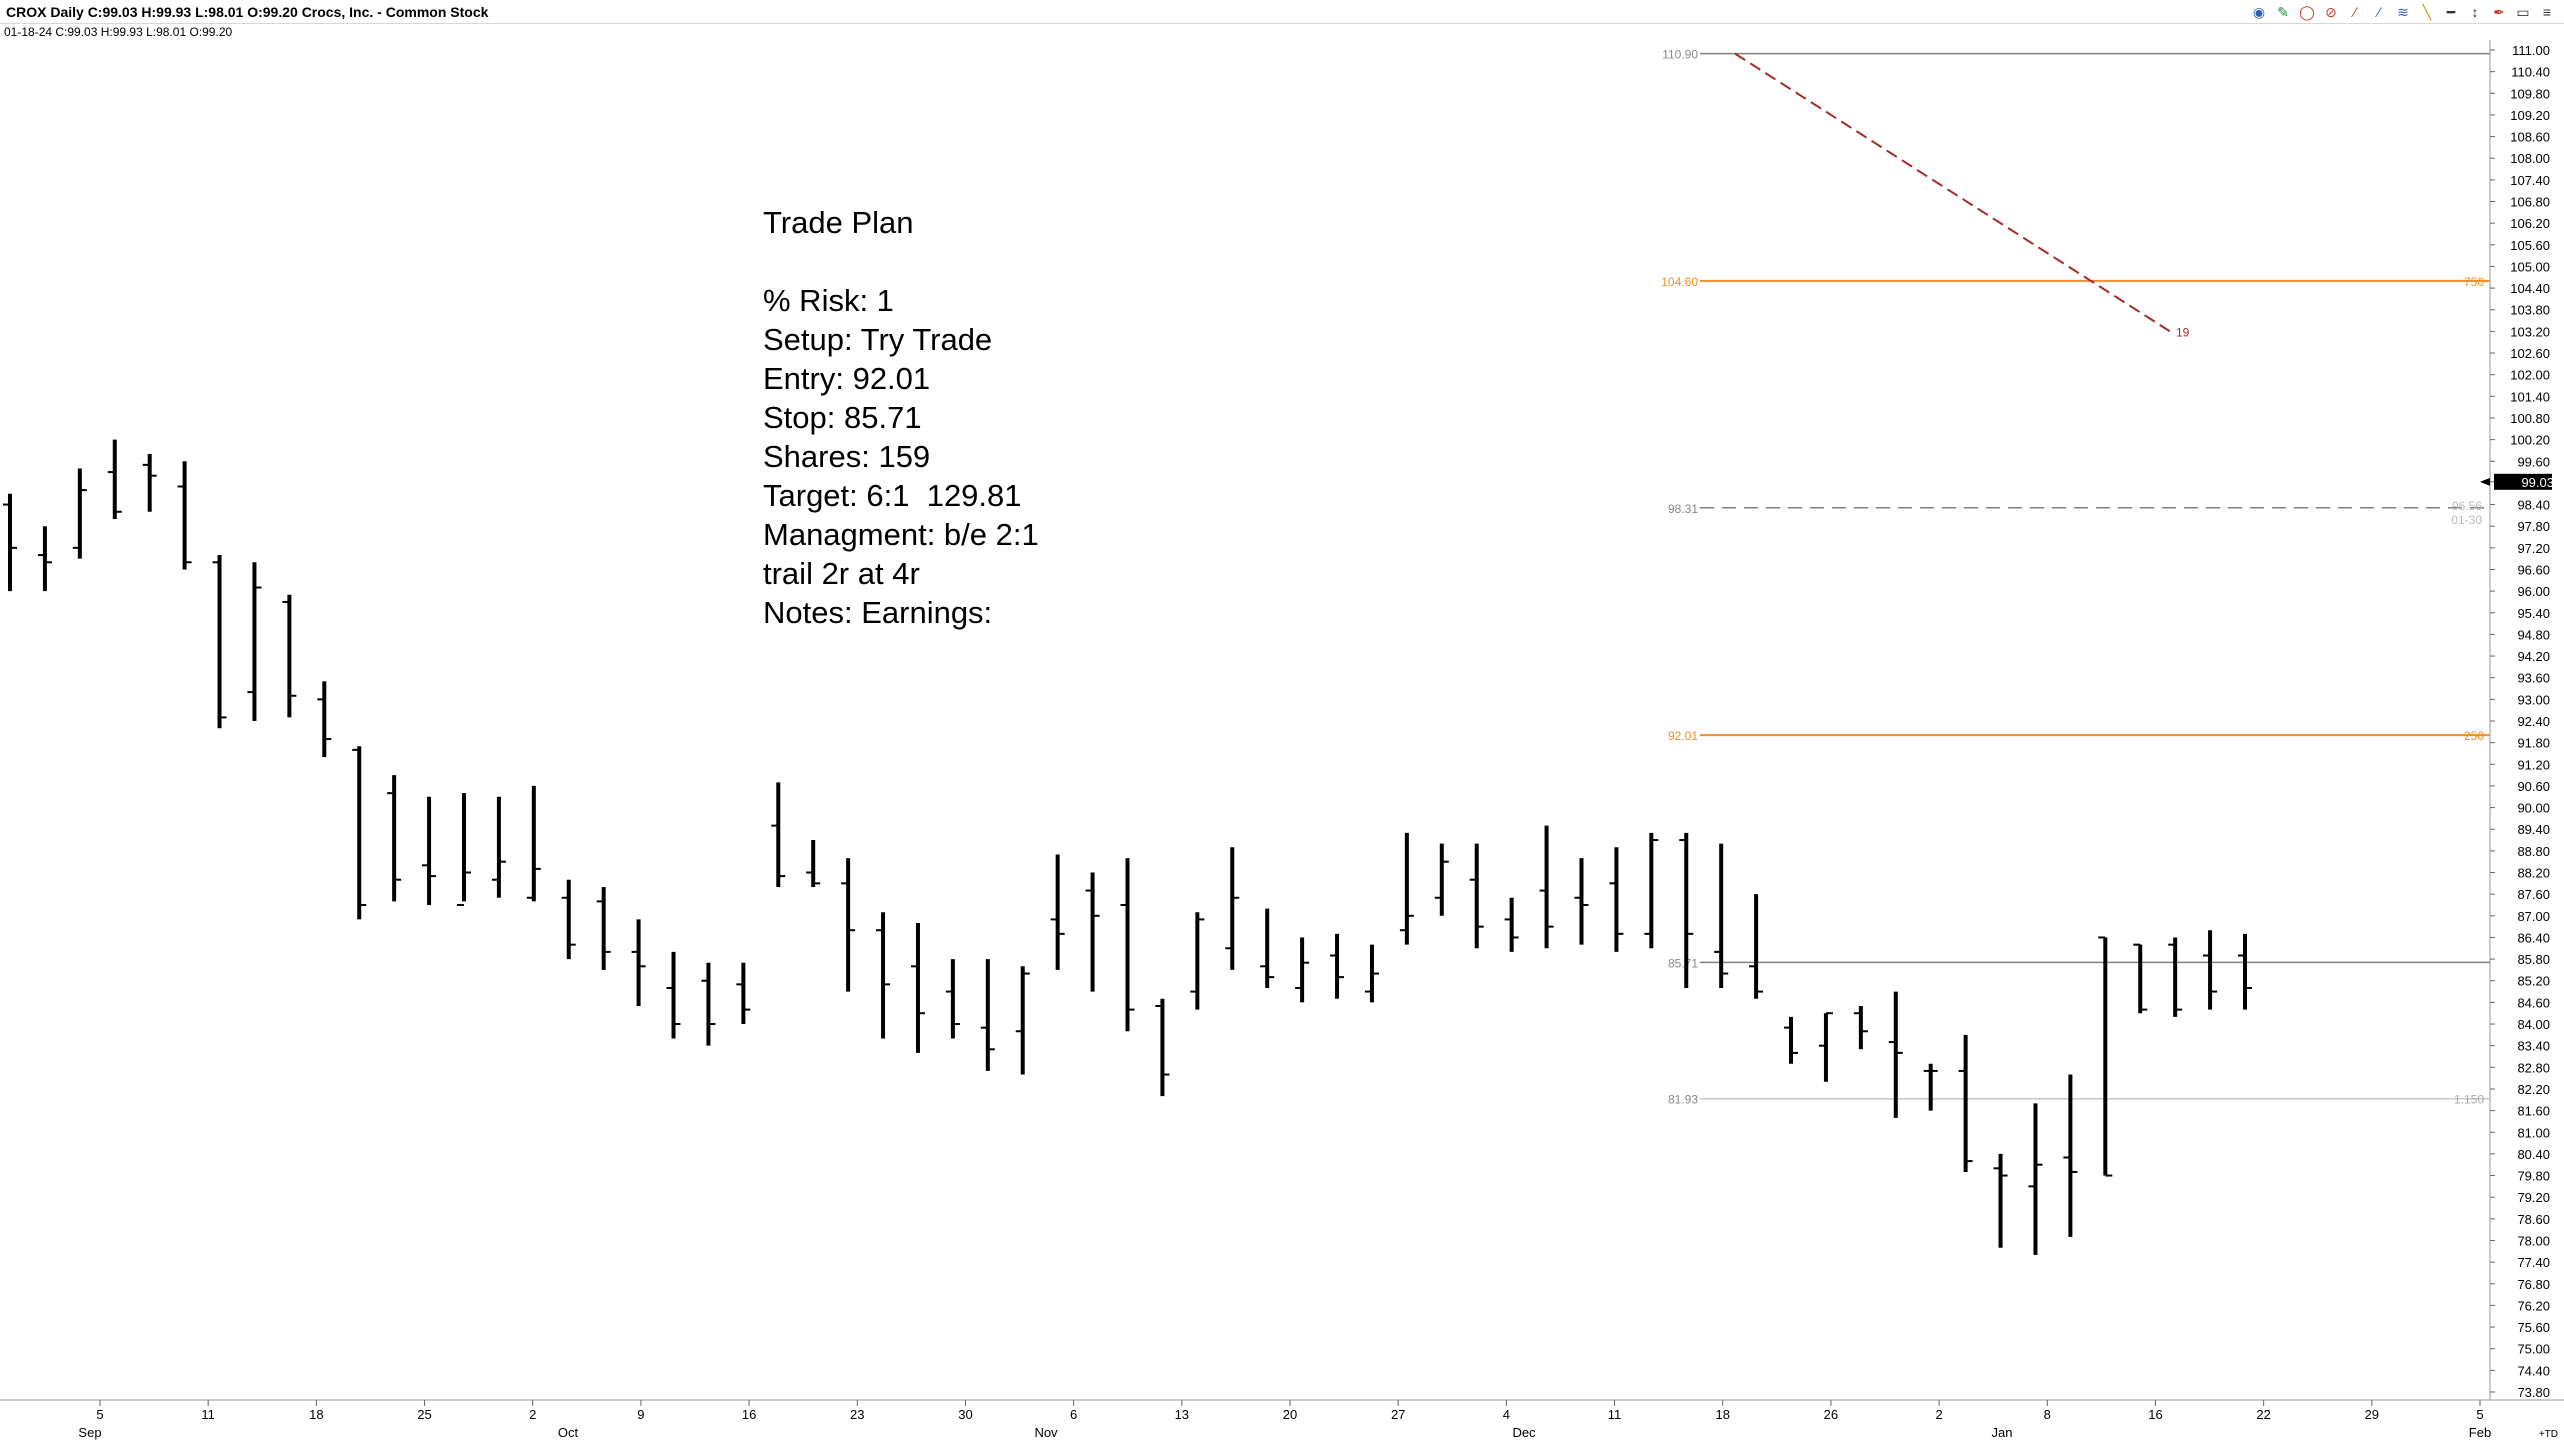 The width and height of the screenshot is (2564, 1444). What do you see at coordinates (2533, 743) in the screenshot?
I see `y-tick-label: 91.80` at bounding box center [2533, 743].